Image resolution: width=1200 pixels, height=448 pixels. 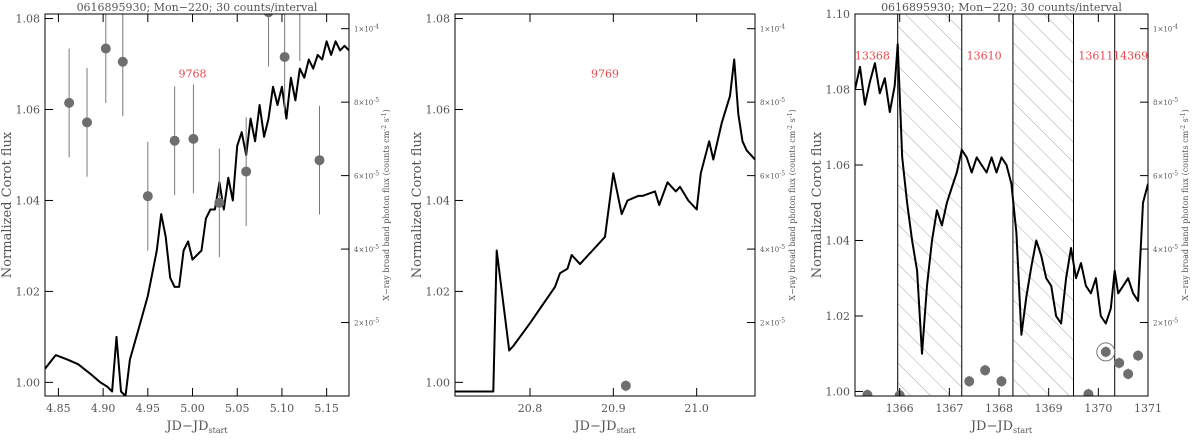 What do you see at coordinates (193, 74) in the screenshot?
I see `obs-id-label-0: 9768` at bounding box center [193, 74].